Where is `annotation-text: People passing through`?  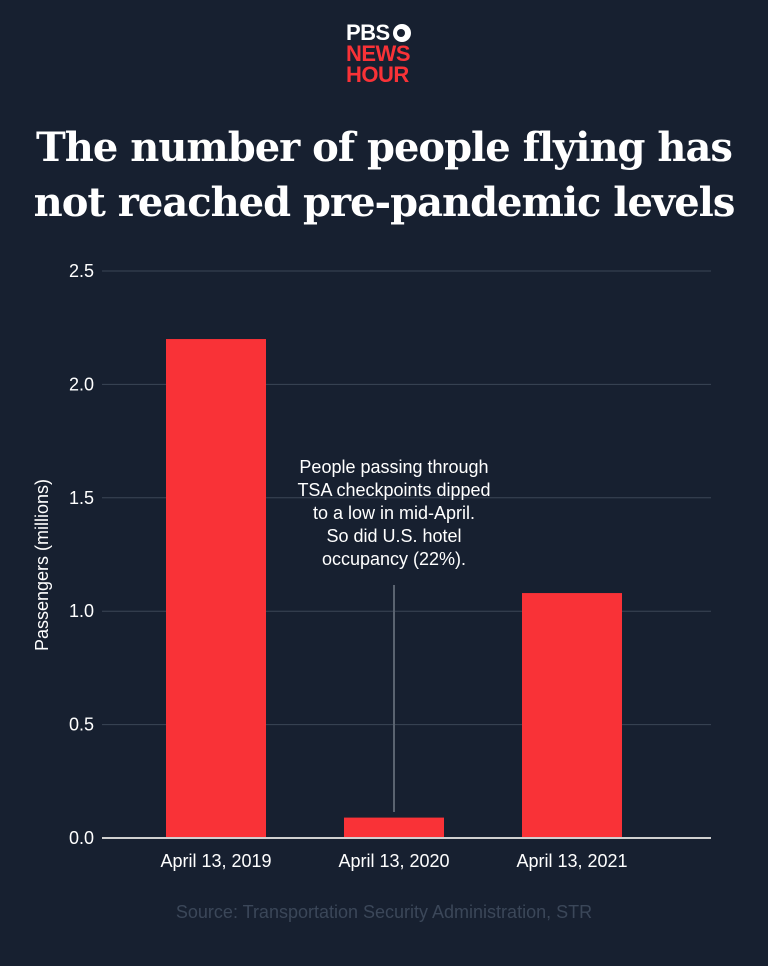
annotation-text: People passing through is located at coordinates (393, 467).